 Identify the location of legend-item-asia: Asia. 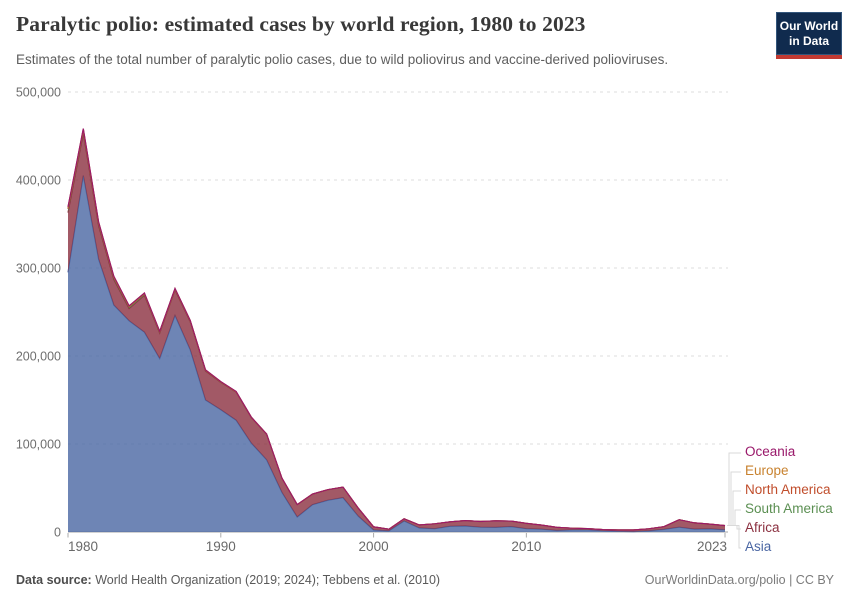
(758, 546).